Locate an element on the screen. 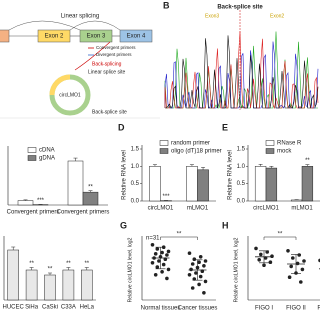 Image resolution: width=320 pixels, height=320 pixels. legend-label: RNase R is located at coordinates (289, 144).